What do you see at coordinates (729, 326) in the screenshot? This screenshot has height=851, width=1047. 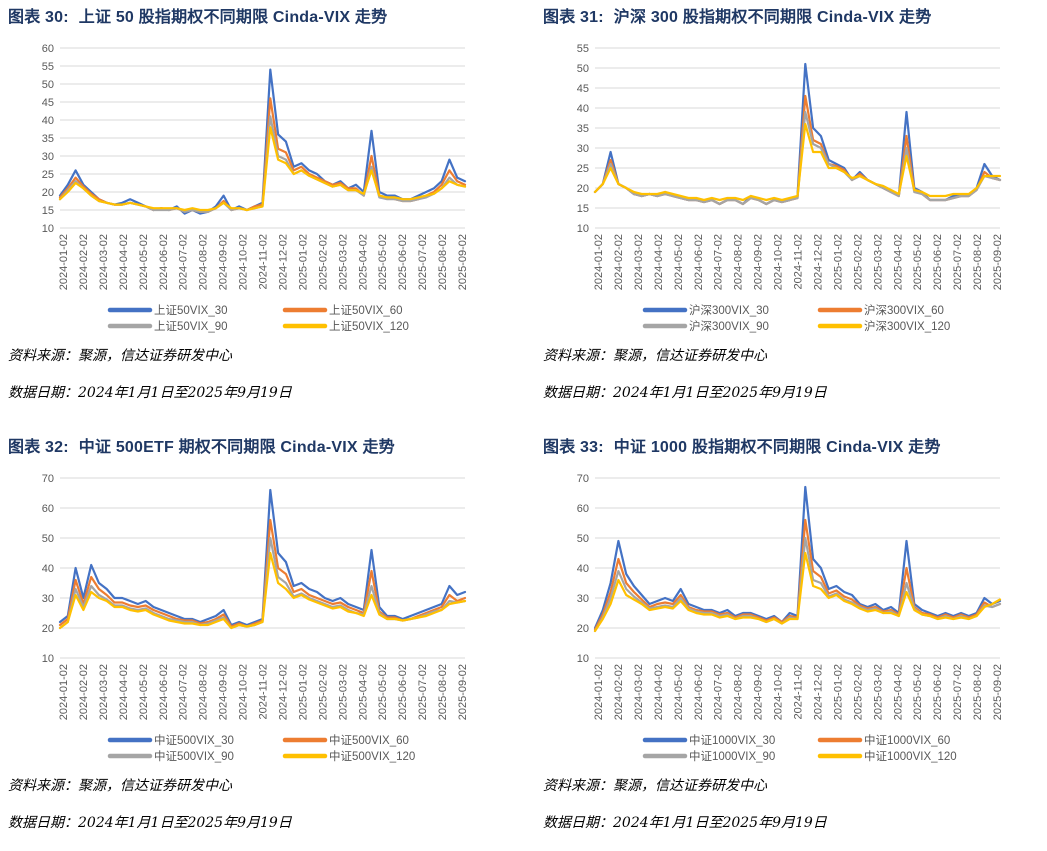 I see `legend-label-vix-90: 沪深300VIX_90` at bounding box center [729, 326].